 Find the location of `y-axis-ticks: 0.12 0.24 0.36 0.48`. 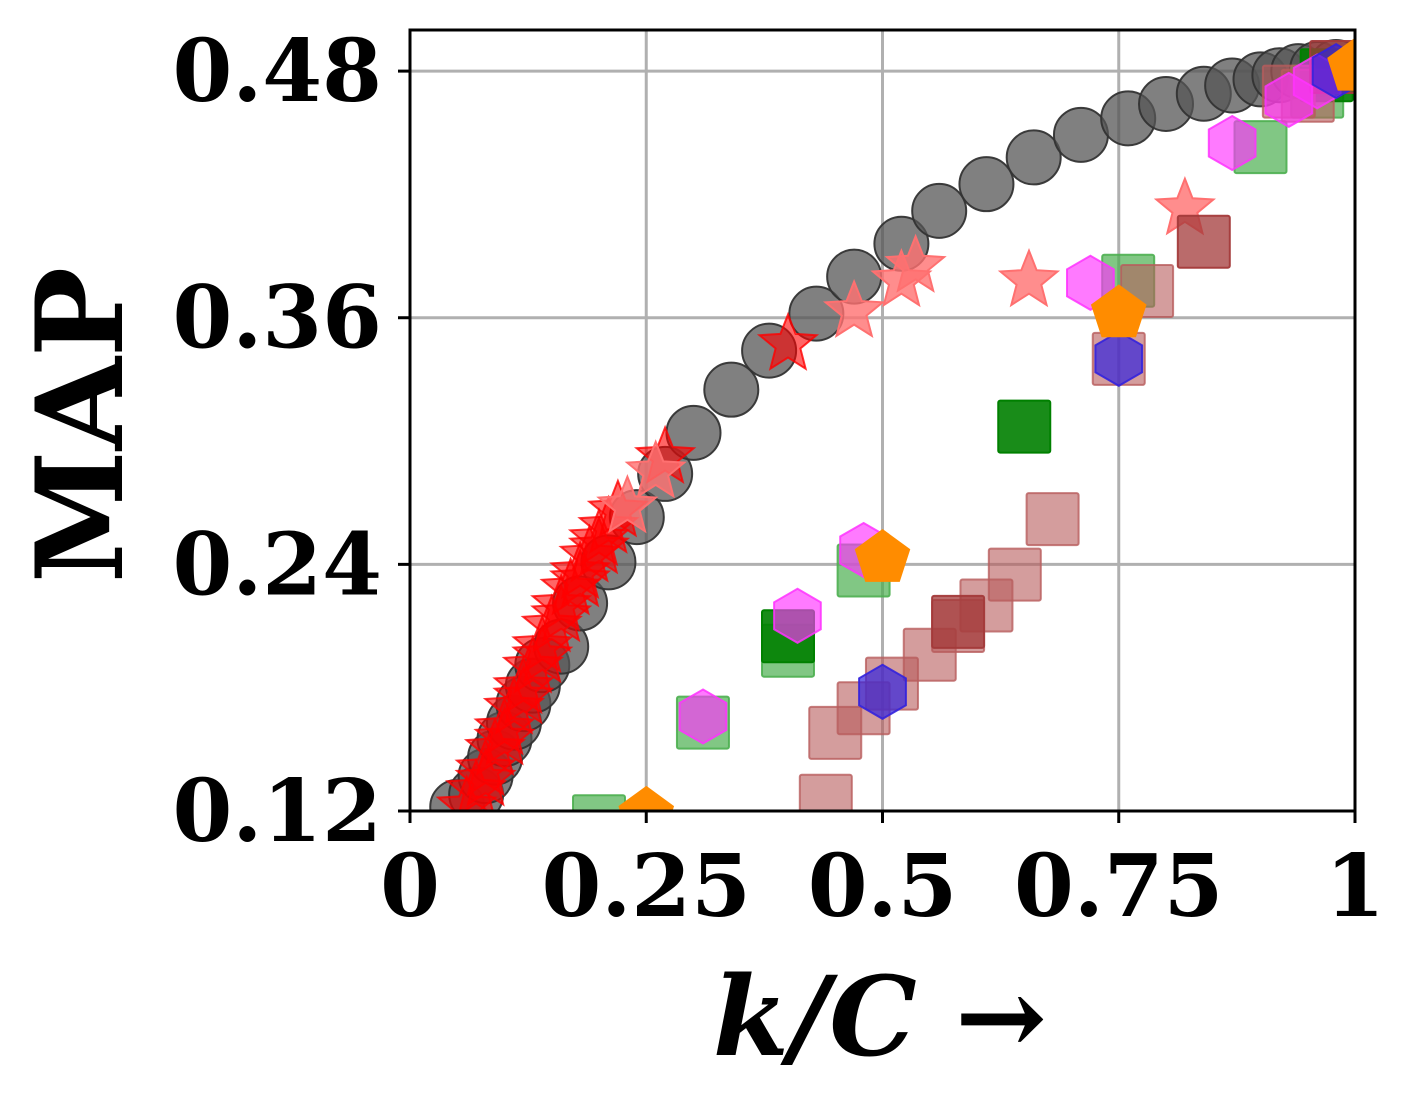

y-axis-ticks: 0.12 0.24 0.36 0.48 is located at coordinates (291, 441).